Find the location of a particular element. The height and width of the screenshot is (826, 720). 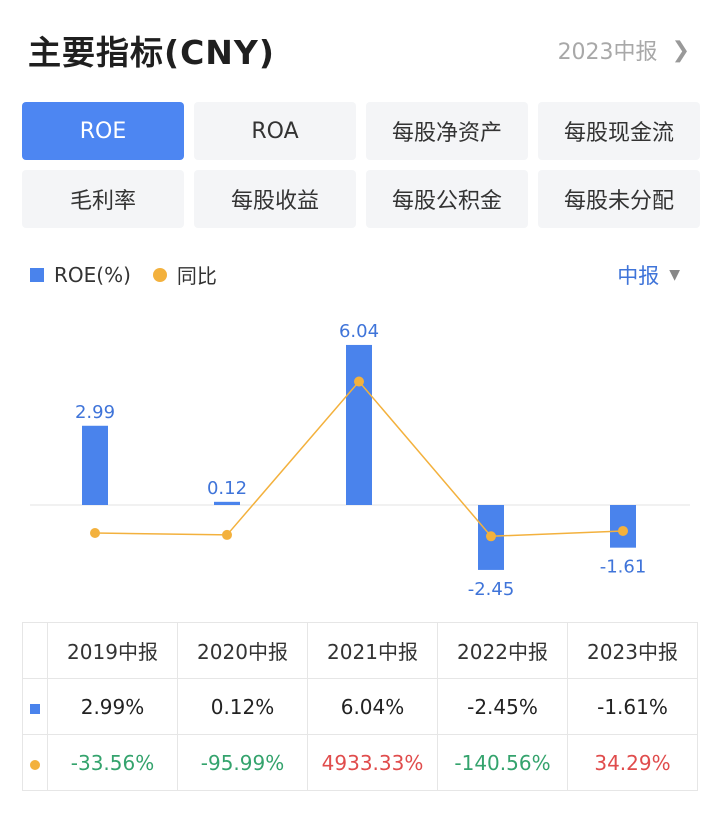

legend-yoy-label: 同比 is located at coordinates (196, 276).